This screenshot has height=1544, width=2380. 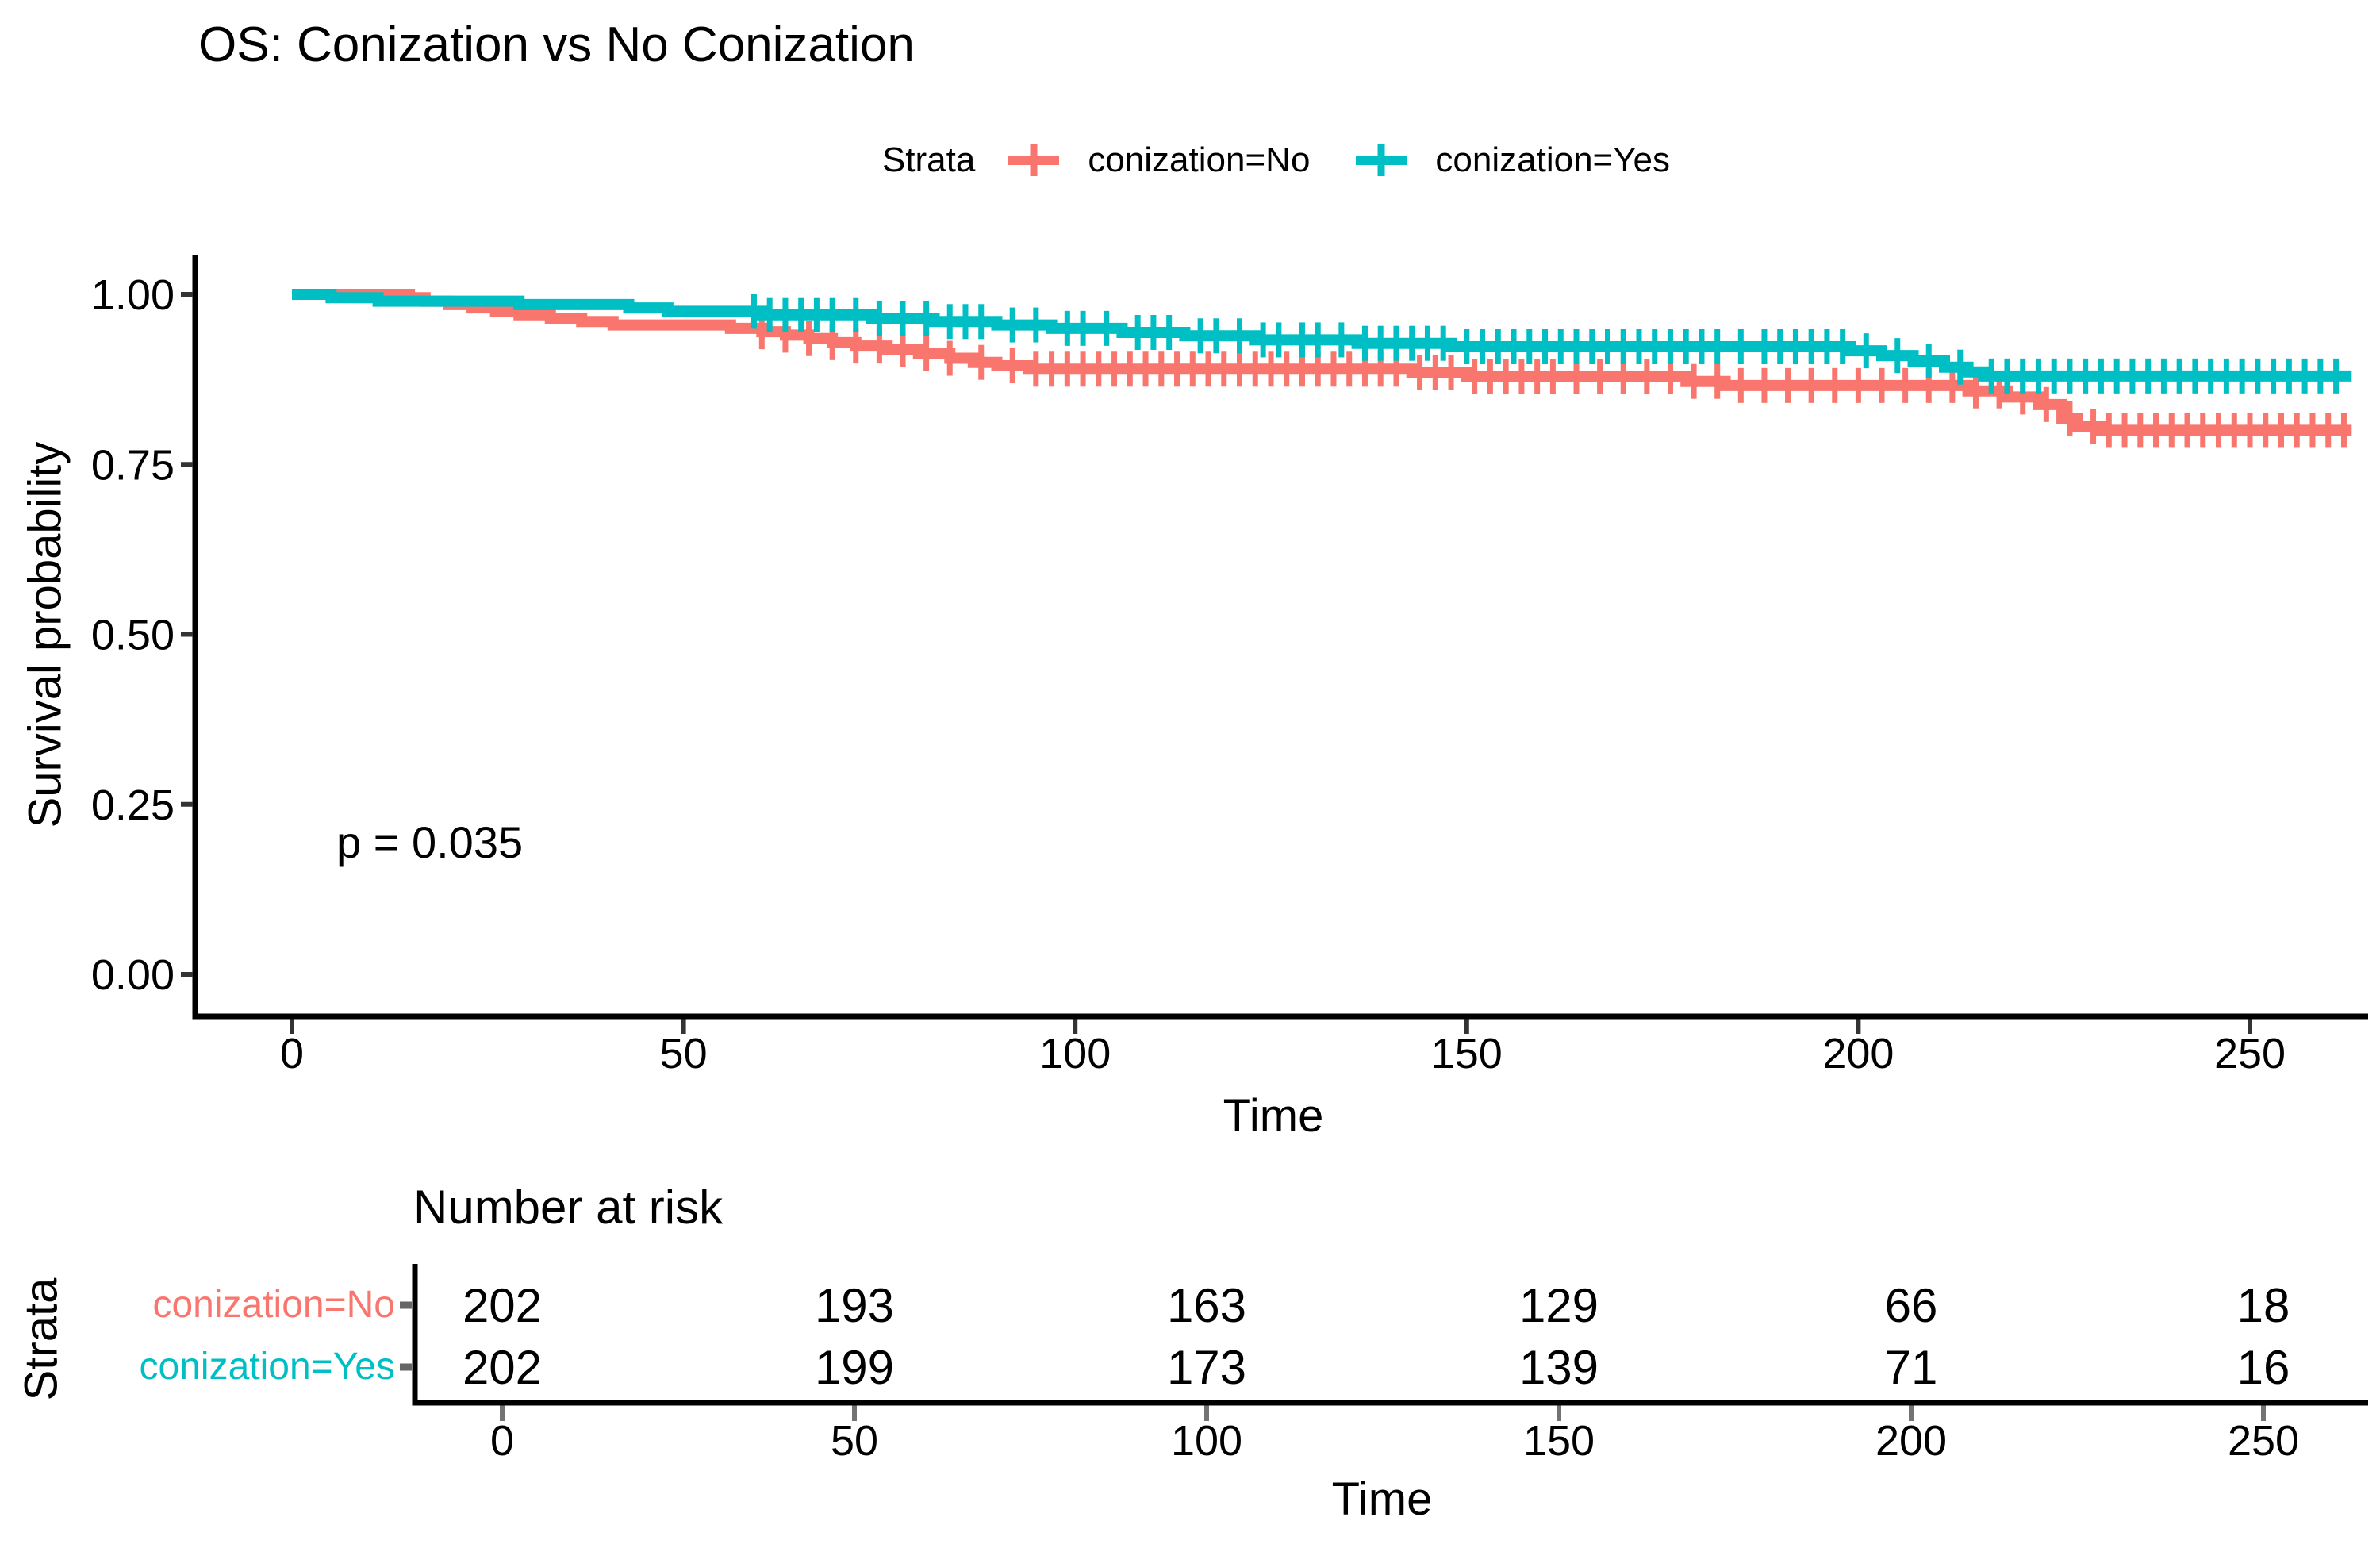 I want to click on y-tick-label: 1.00, so click(x=133, y=295).